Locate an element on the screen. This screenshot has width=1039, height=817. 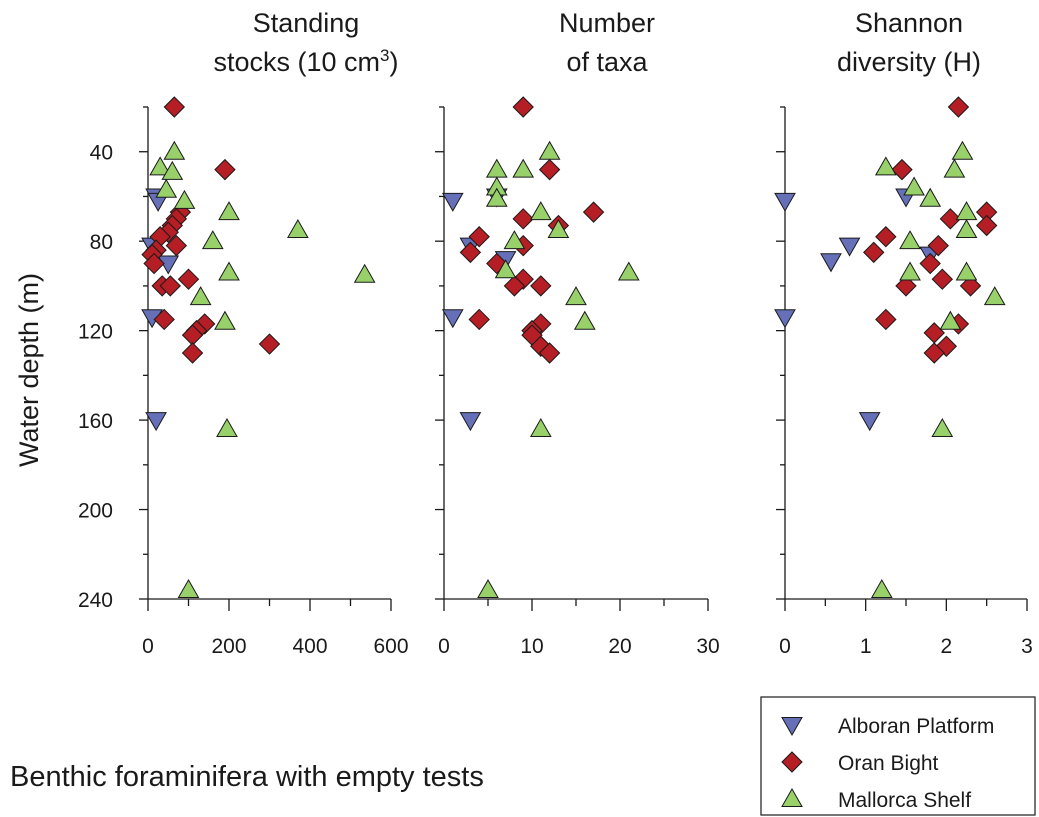
legend-entry-alboran: Alboran Platform is located at coordinates (887, 726).